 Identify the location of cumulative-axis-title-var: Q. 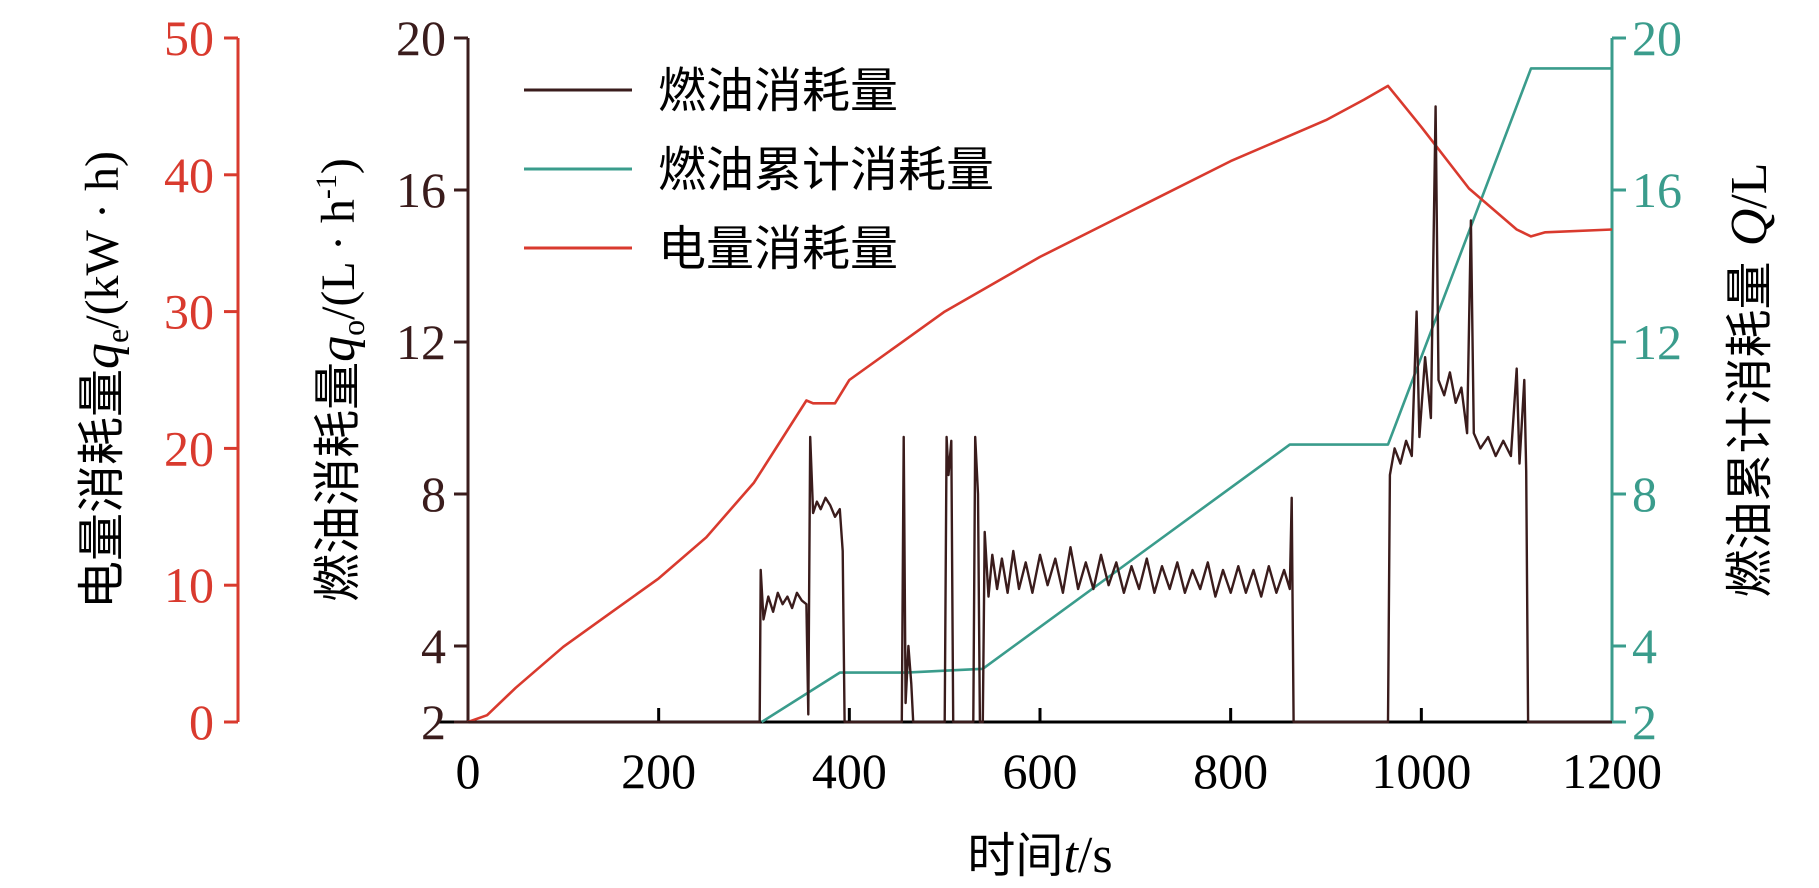
(1749, 228).